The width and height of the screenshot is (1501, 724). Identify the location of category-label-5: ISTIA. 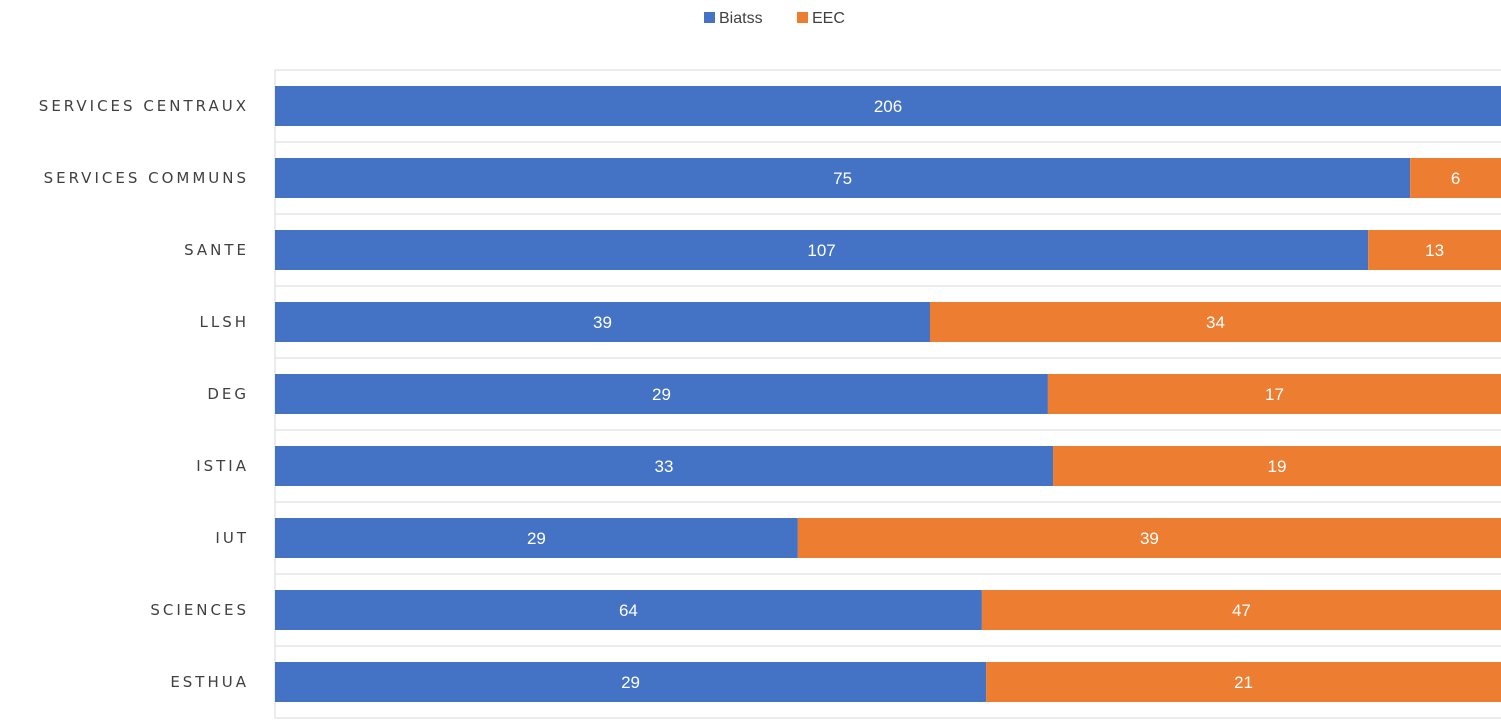
(222, 466).